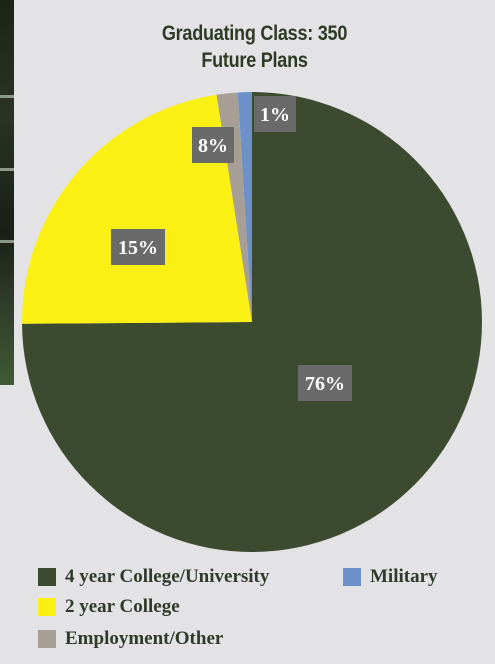 The height and width of the screenshot is (664, 495). I want to click on legend-label: Employment/Other, so click(144, 638).